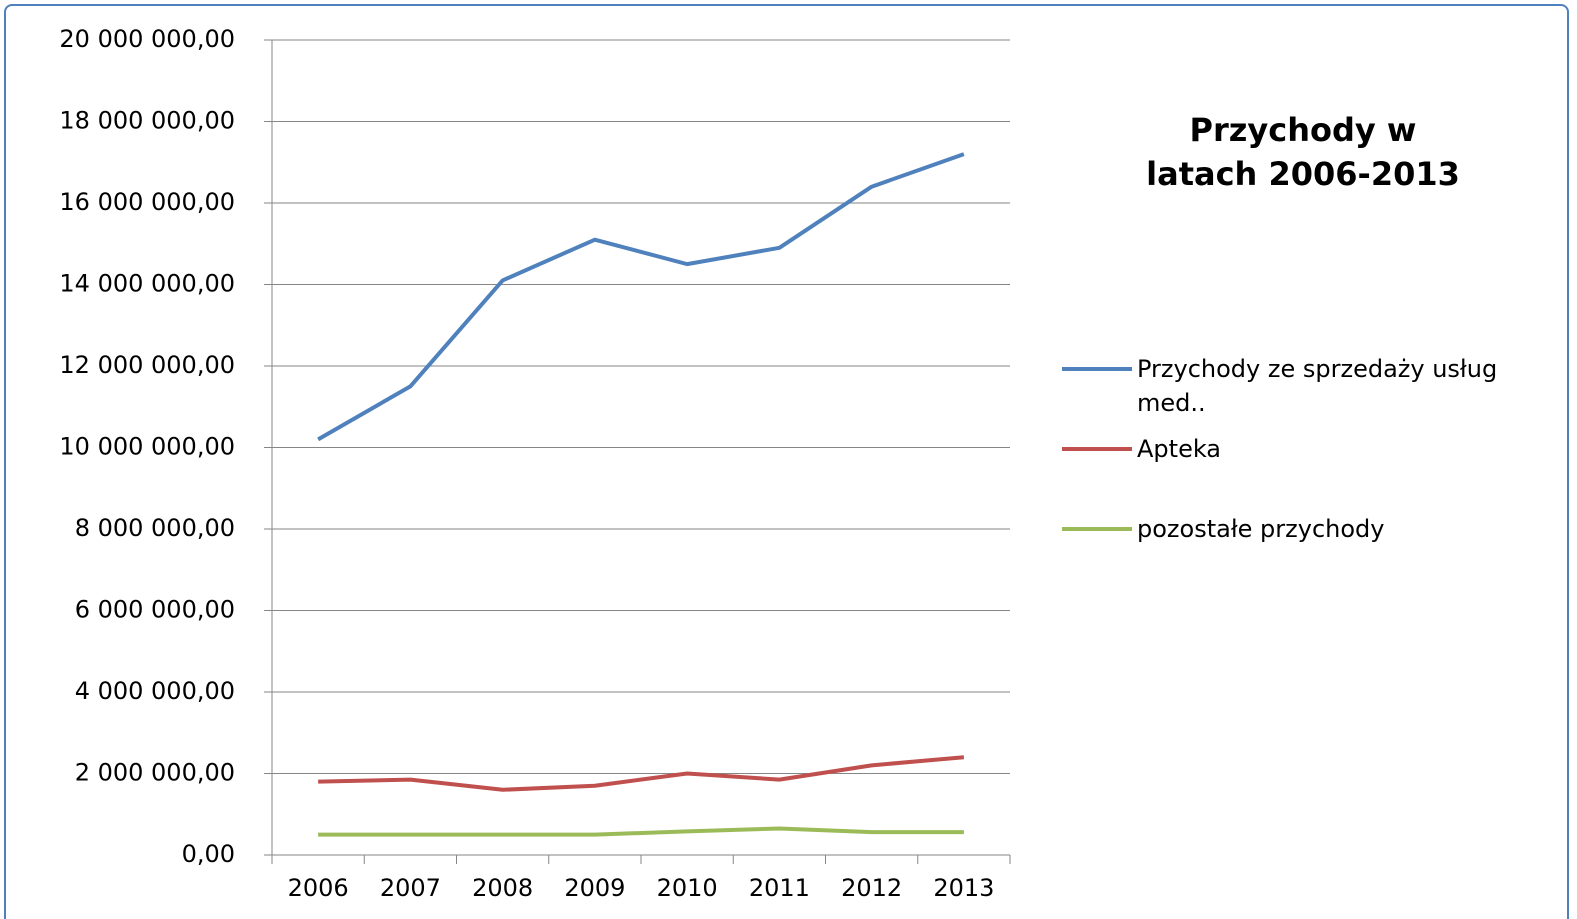 This screenshot has width=1577, height=919. I want to click on y-tick-label: 14 000 000,00, so click(147, 284).